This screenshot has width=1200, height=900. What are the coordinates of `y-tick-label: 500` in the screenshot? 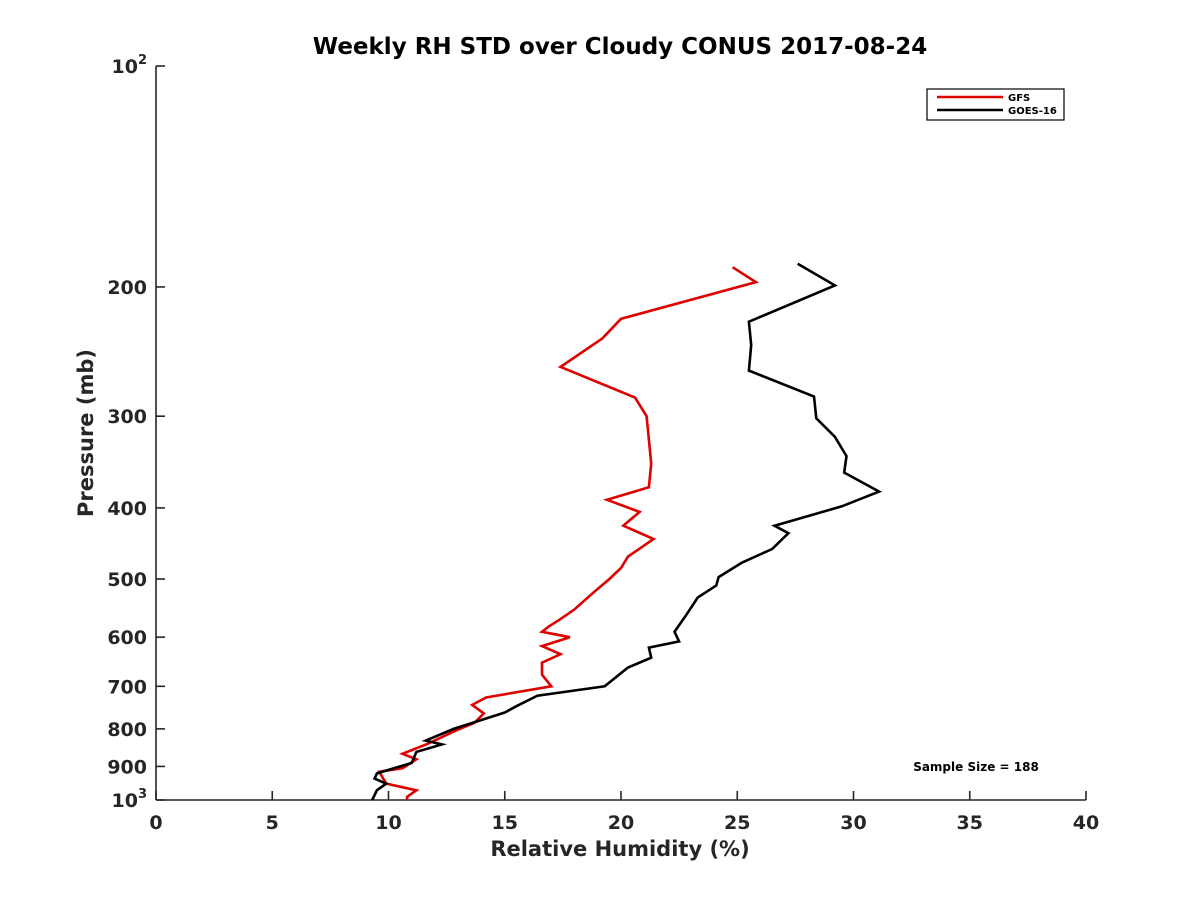 It's located at (127, 580).